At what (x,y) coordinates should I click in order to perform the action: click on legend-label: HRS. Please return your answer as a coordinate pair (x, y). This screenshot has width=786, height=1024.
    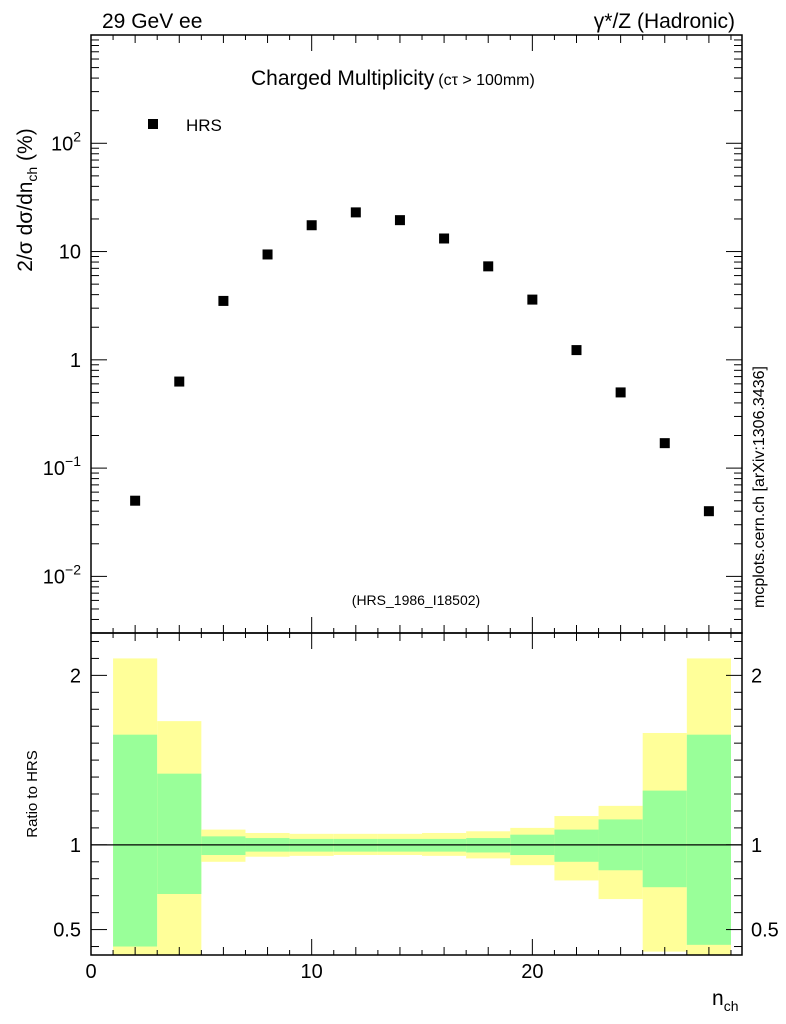
    Looking at the image, I should click on (204, 125).